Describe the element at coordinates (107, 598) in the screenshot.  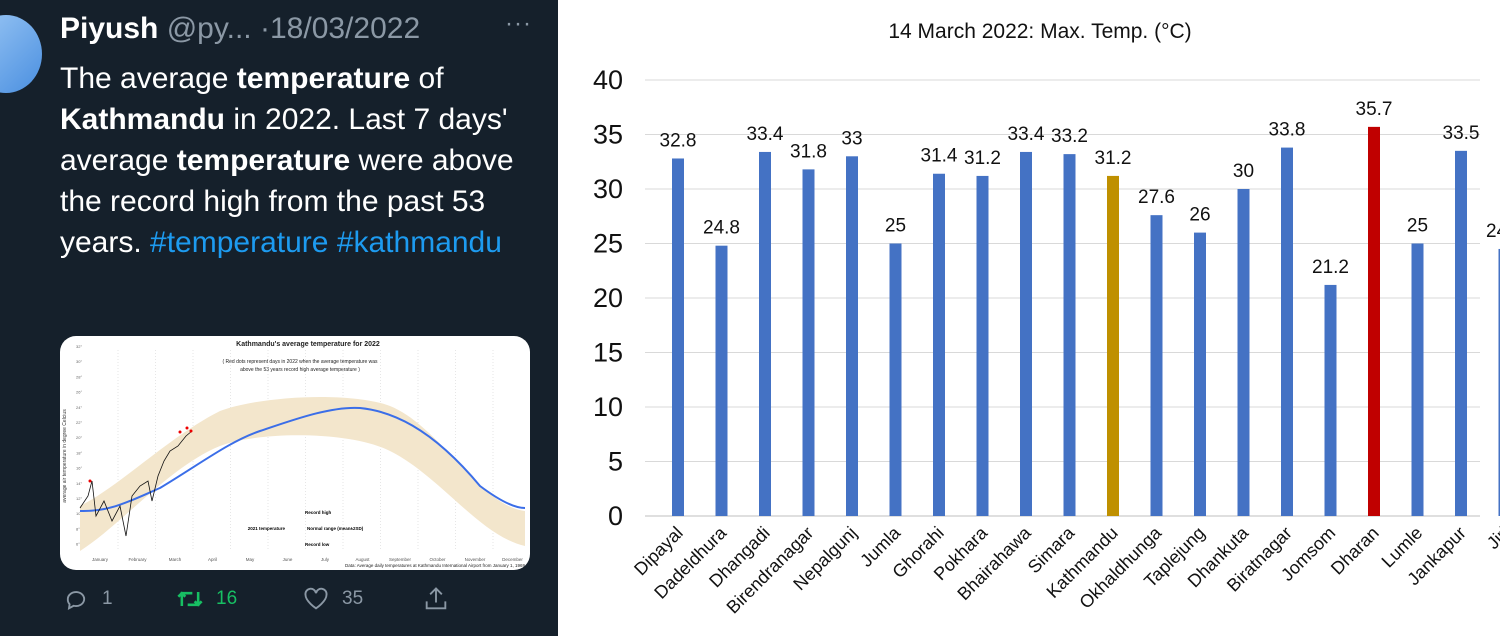
I see `reply-count: 1` at that location.